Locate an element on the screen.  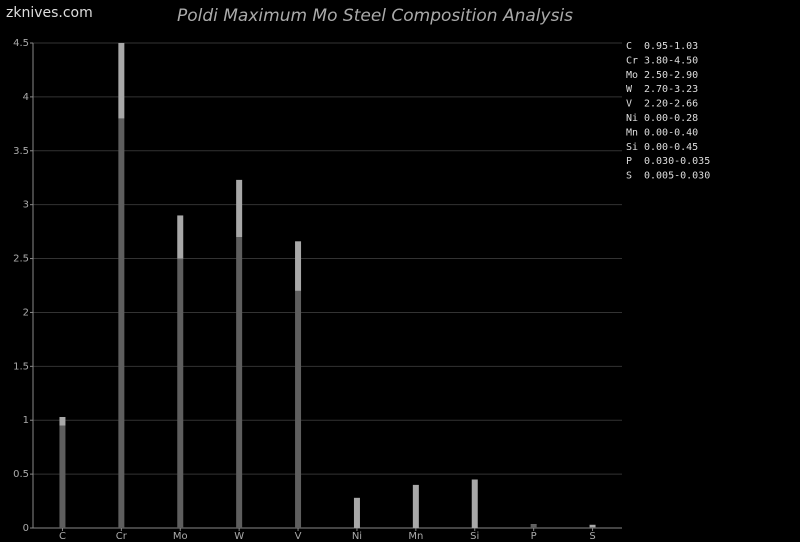
legend-name: P is located at coordinates (629, 161).